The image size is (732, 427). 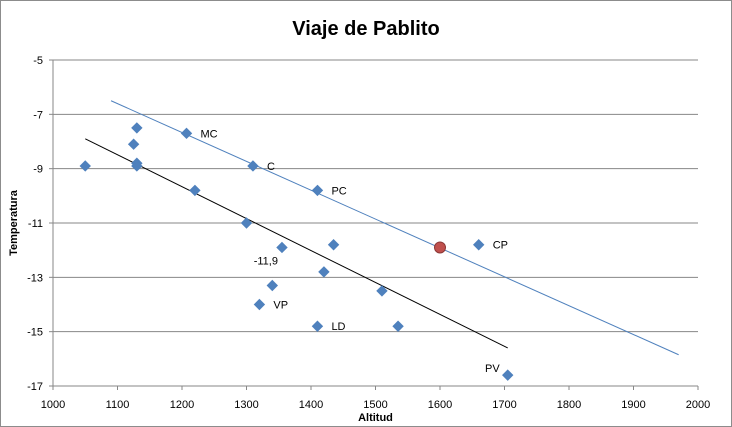 I want to click on x-tick-label: 1700, so click(x=504, y=405).